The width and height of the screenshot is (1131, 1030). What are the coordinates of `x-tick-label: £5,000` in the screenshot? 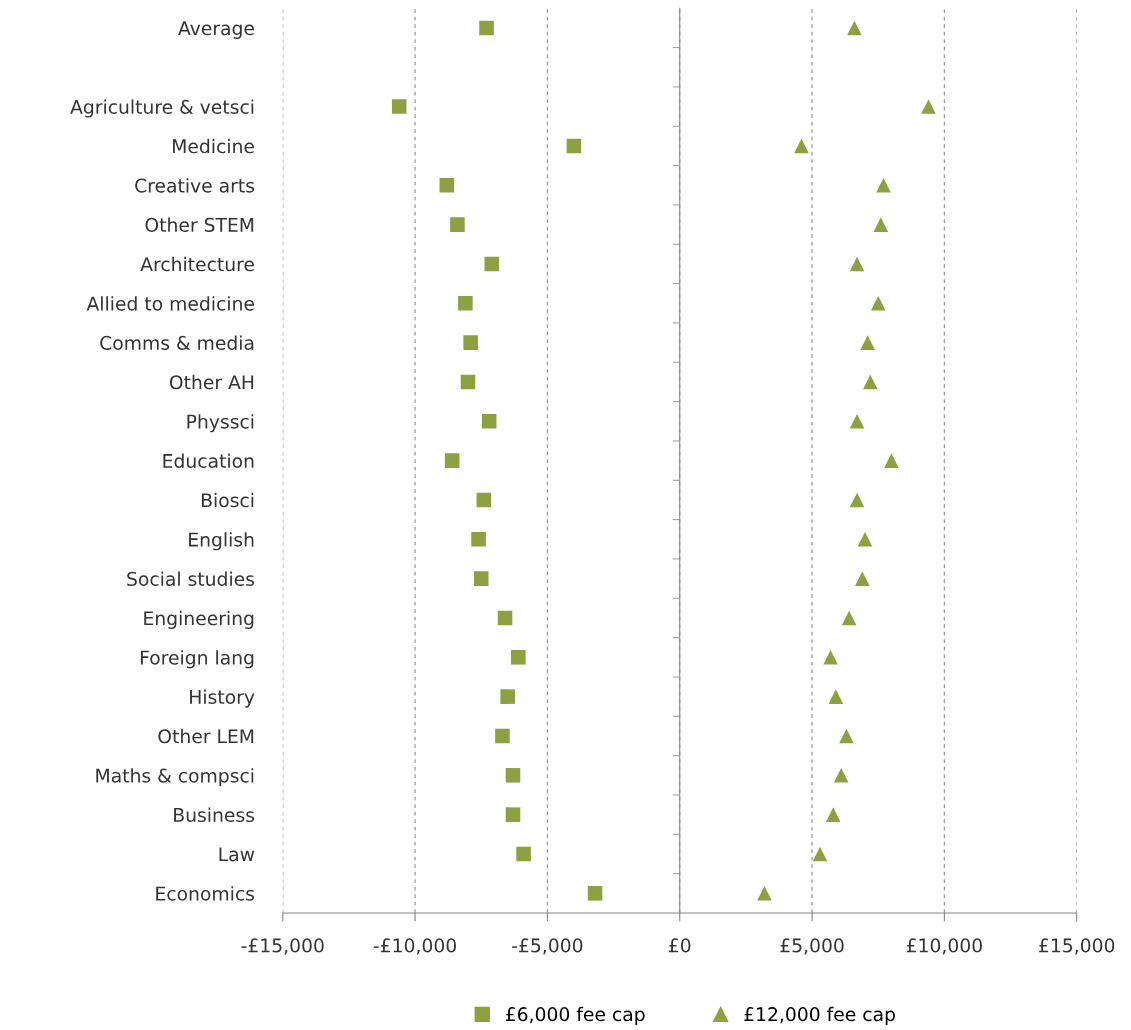 It's located at (812, 946).